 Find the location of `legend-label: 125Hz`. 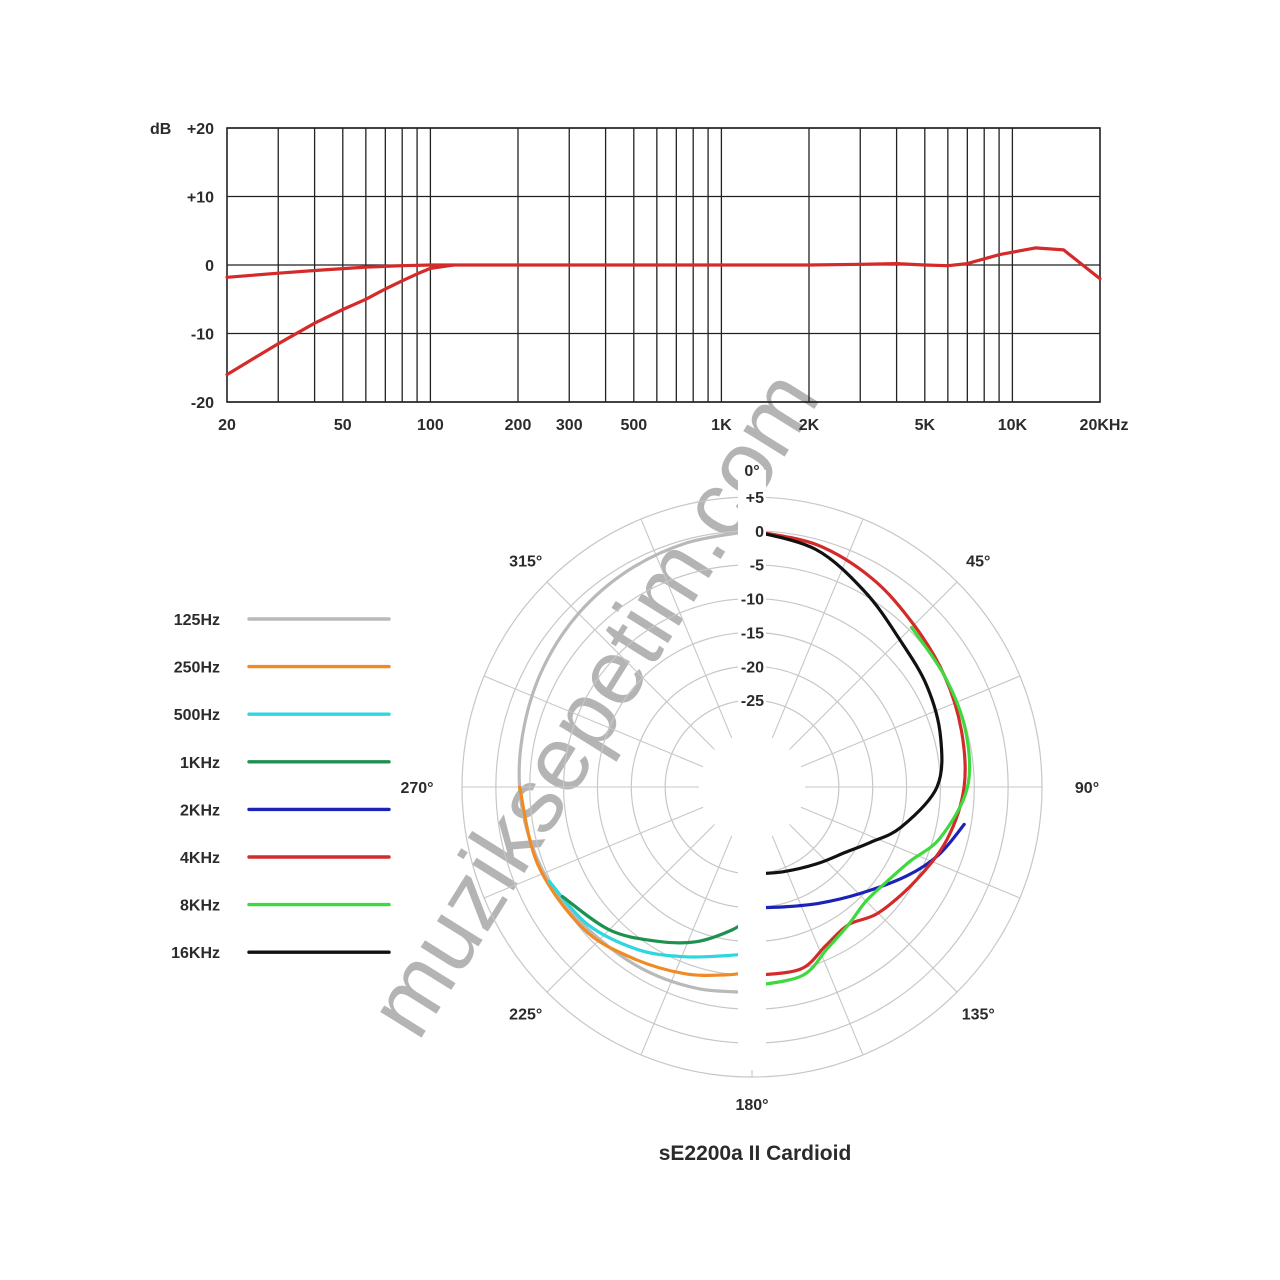

legend-label: 125Hz is located at coordinates (197, 620).